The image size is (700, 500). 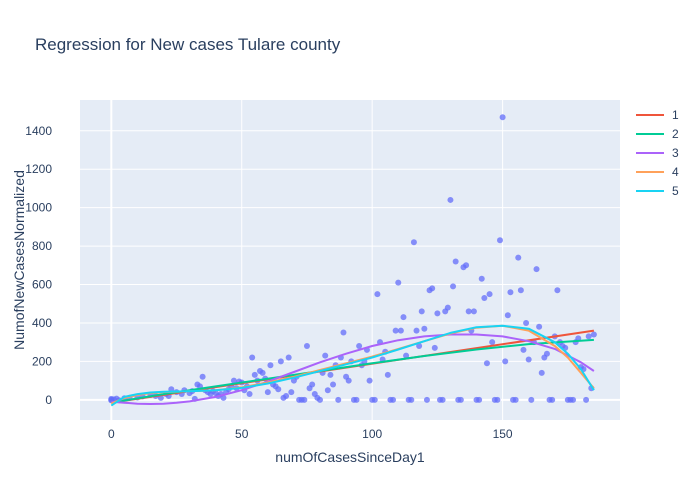 I want to click on legend: 1 2 3 4 5, so click(x=657, y=153).